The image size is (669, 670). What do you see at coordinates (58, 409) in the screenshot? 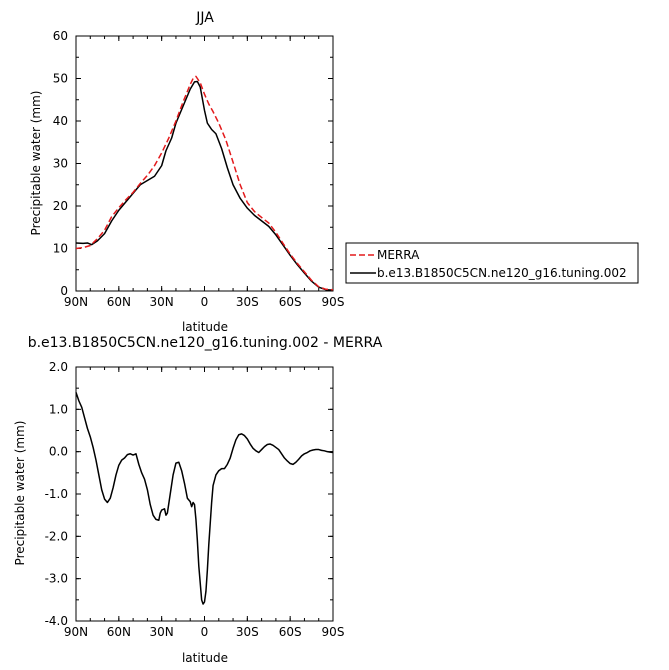
I see `bottom-y-tick-label: 1.0` at bounding box center [58, 409].